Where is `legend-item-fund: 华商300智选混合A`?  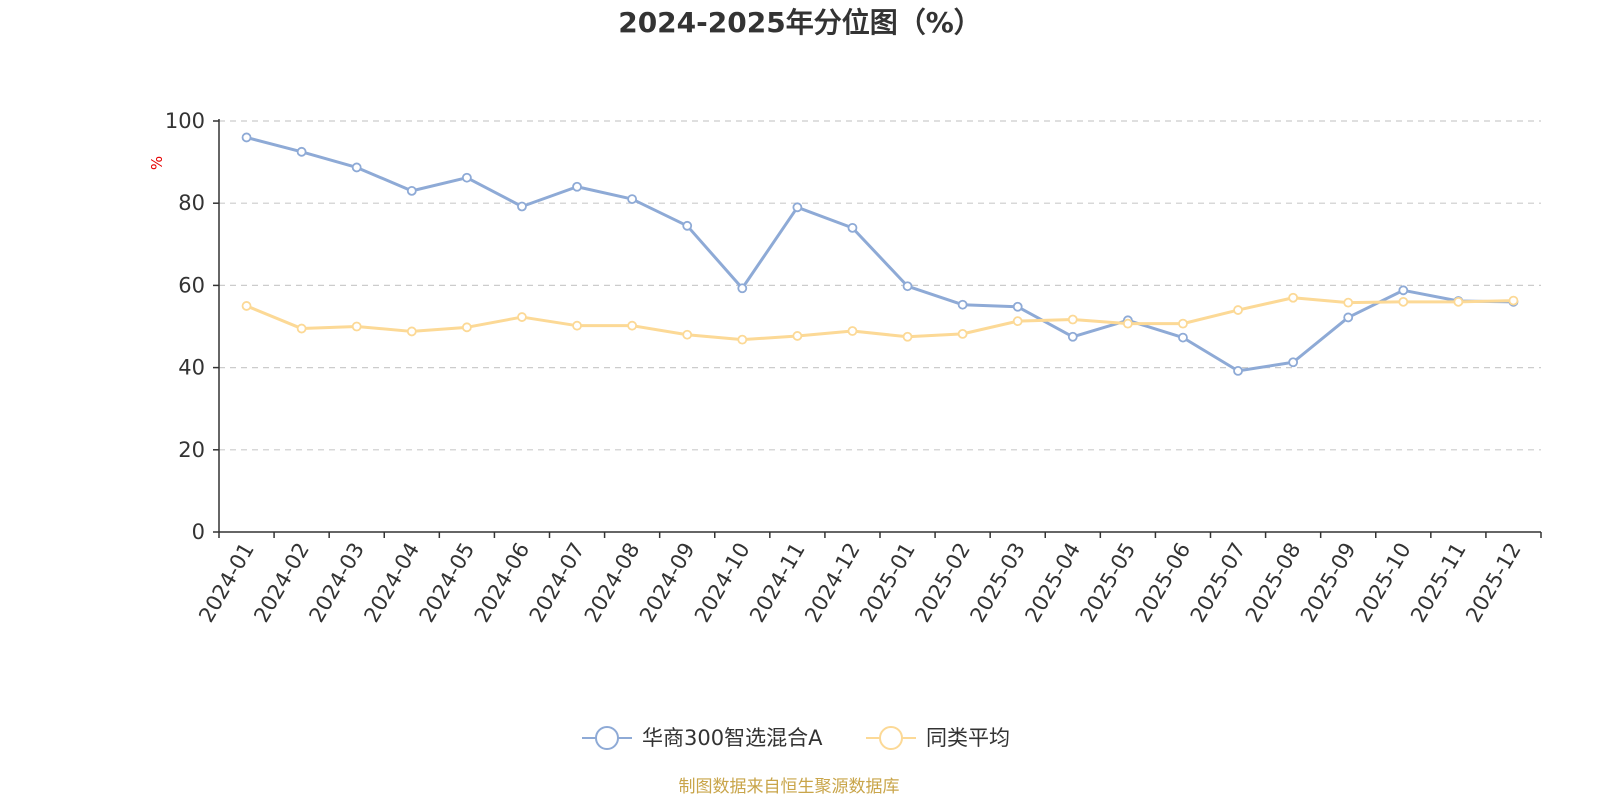 legend-item-fund: 华商300智选混合A is located at coordinates (702, 738).